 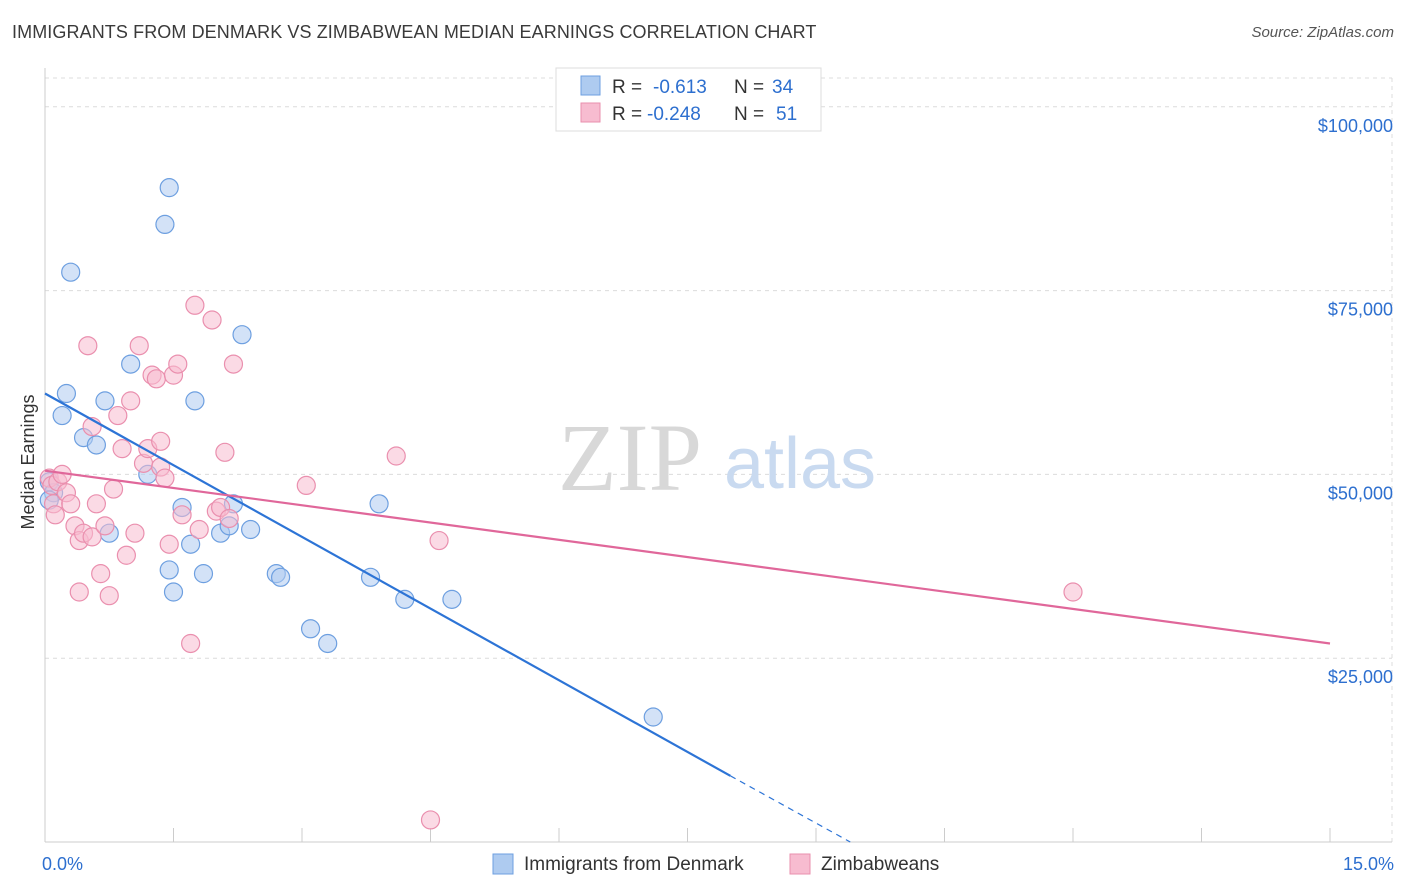 What do you see at coordinates (503, 864) in the screenshot?
I see `legend-swatch-denmark` at bounding box center [503, 864].